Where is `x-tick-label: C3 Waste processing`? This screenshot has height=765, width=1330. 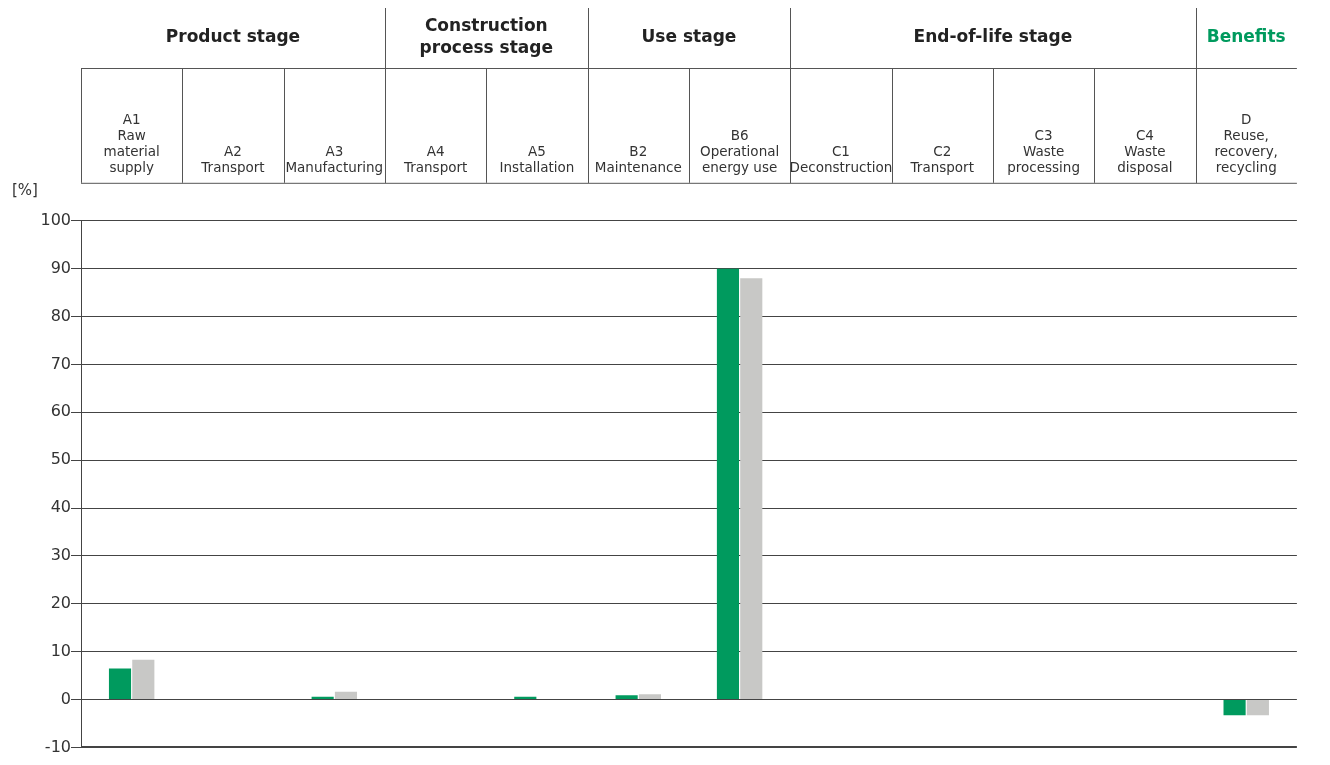 x-tick-label: C3 Waste processing is located at coordinates (1043, 151).